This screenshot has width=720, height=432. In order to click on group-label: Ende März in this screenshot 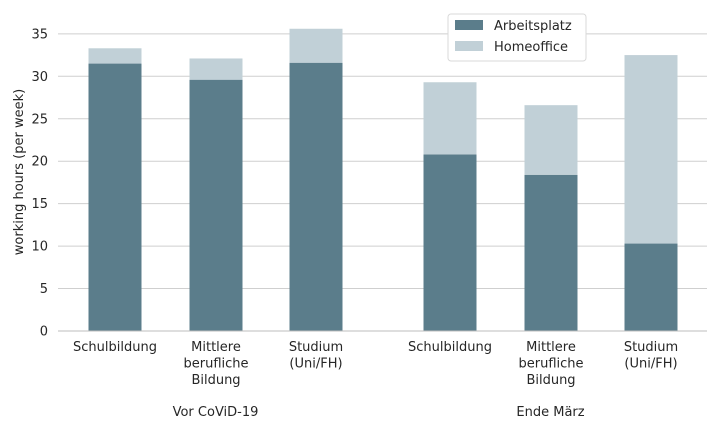, I will do `click(550, 412)`.